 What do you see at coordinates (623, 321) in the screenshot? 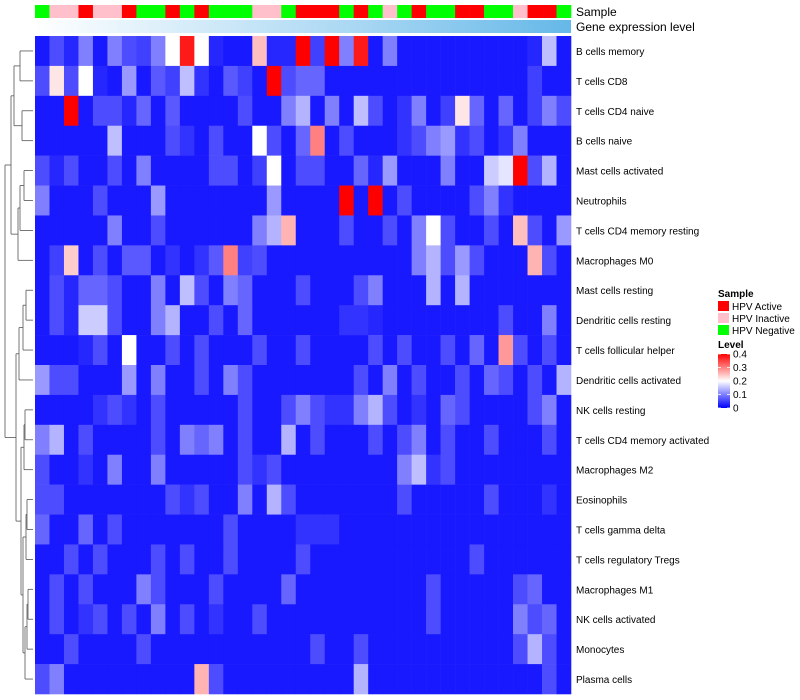
I see `row-label: Dendritic cells resting` at bounding box center [623, 321].